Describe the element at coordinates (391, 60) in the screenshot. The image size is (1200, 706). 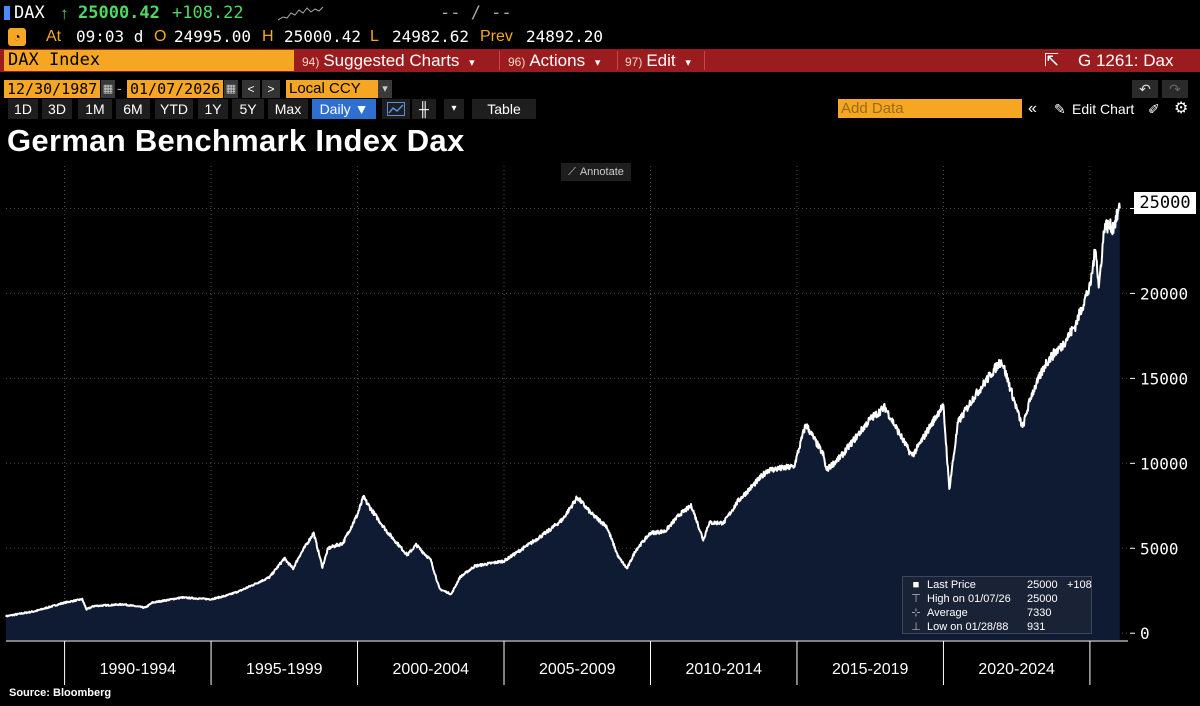
I see `menu-label: Suggested Charts` at that location.